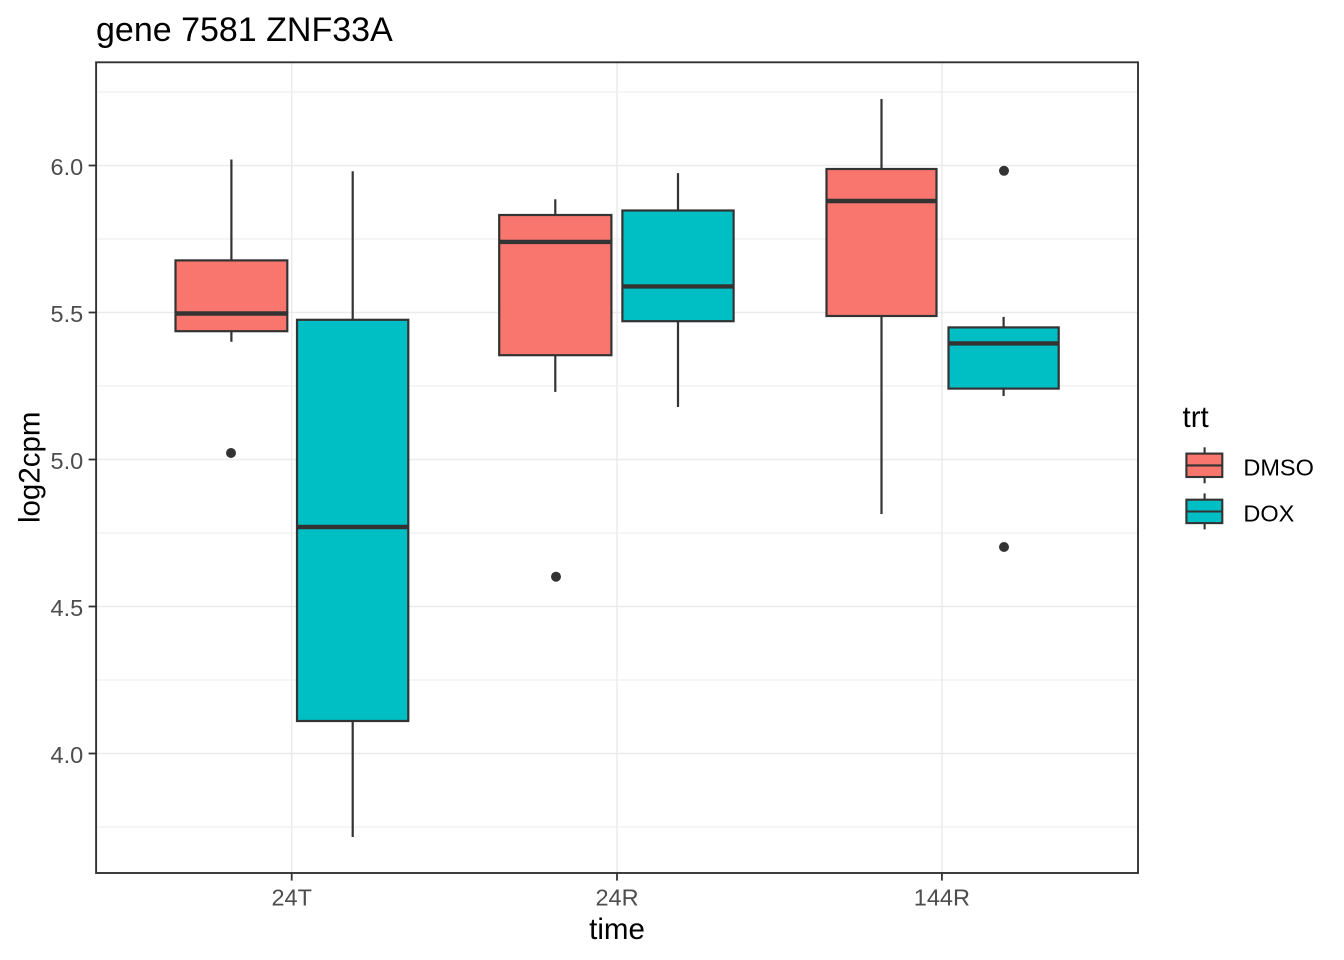 This screenshot has width=1344, height=960. What do you see at coordinates (942, 898) in the screenshot?
I see `svg-text: 144R` at bounding box center [942, 898].